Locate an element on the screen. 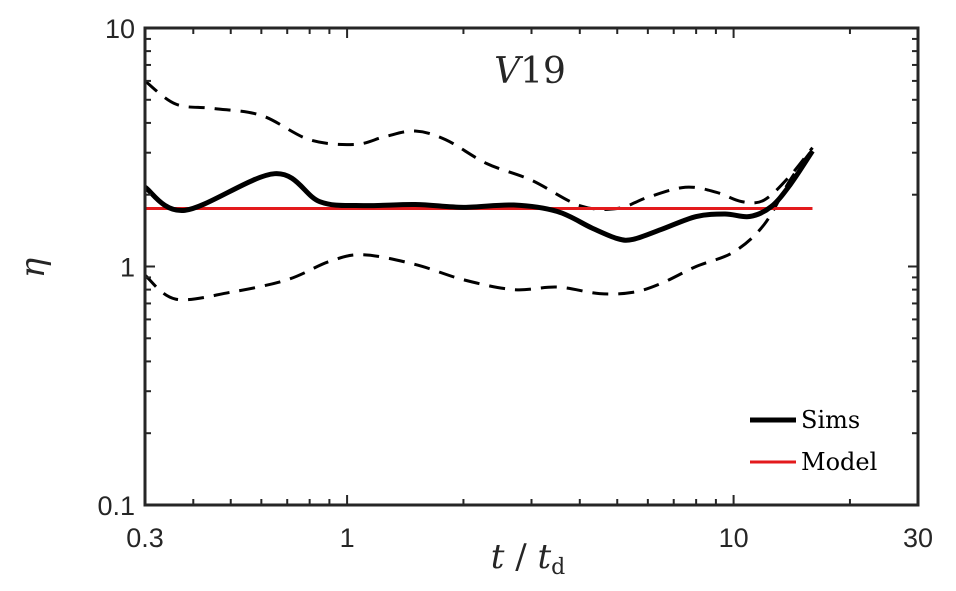 The height and width of the screenshot is (591, 956). legend-model-label: Model is located at coordinates (839, 462).